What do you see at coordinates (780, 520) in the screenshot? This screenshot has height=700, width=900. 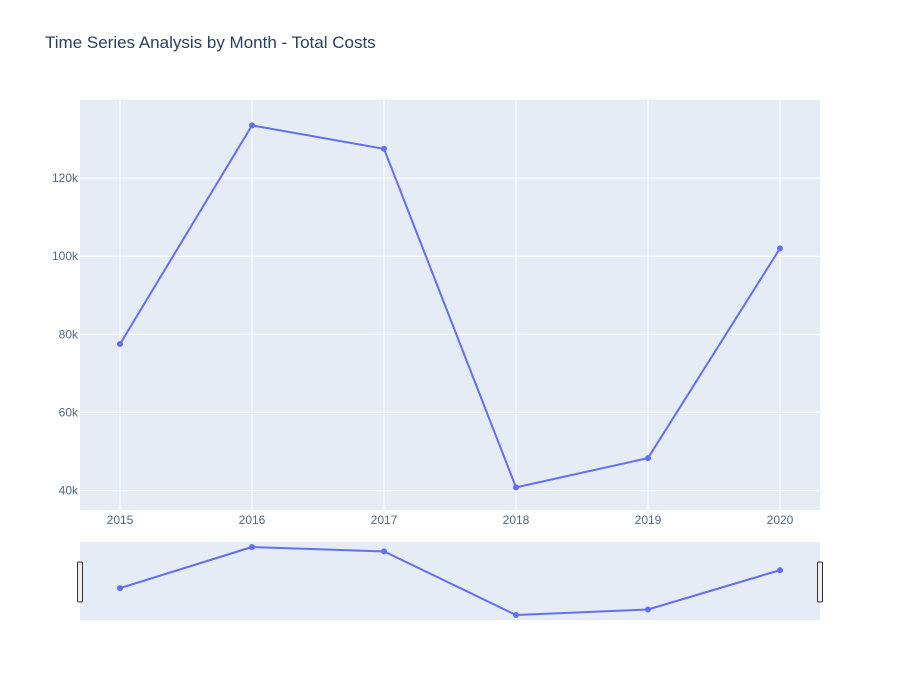 I see `x-tick-label: 2020` at bounding box center [780, 520].